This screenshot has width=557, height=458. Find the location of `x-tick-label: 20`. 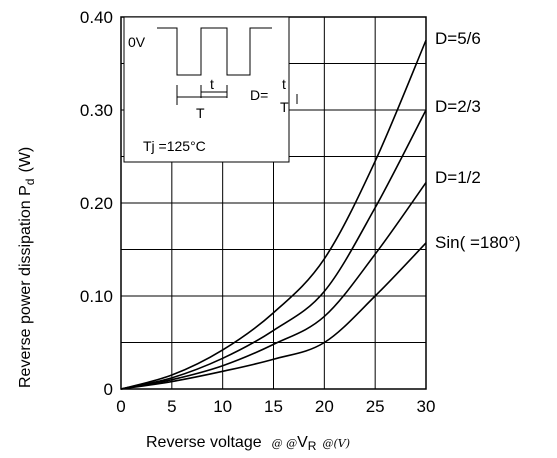

x-tick-label: 20 is located at coordinates (324, 406).